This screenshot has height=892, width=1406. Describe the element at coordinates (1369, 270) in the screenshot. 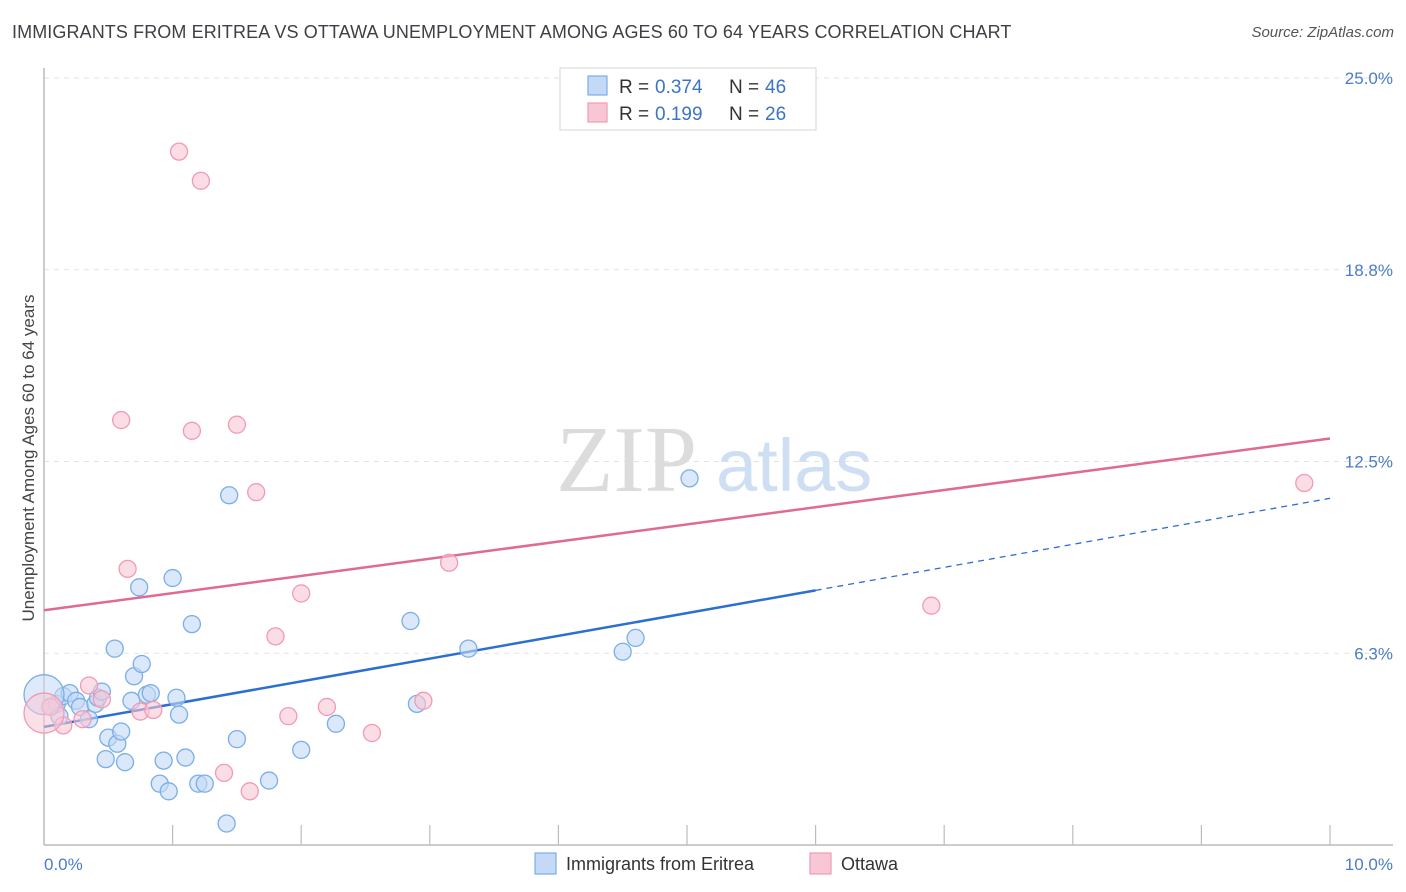

I see `y-tick-label-2: 18.8%` at that location.